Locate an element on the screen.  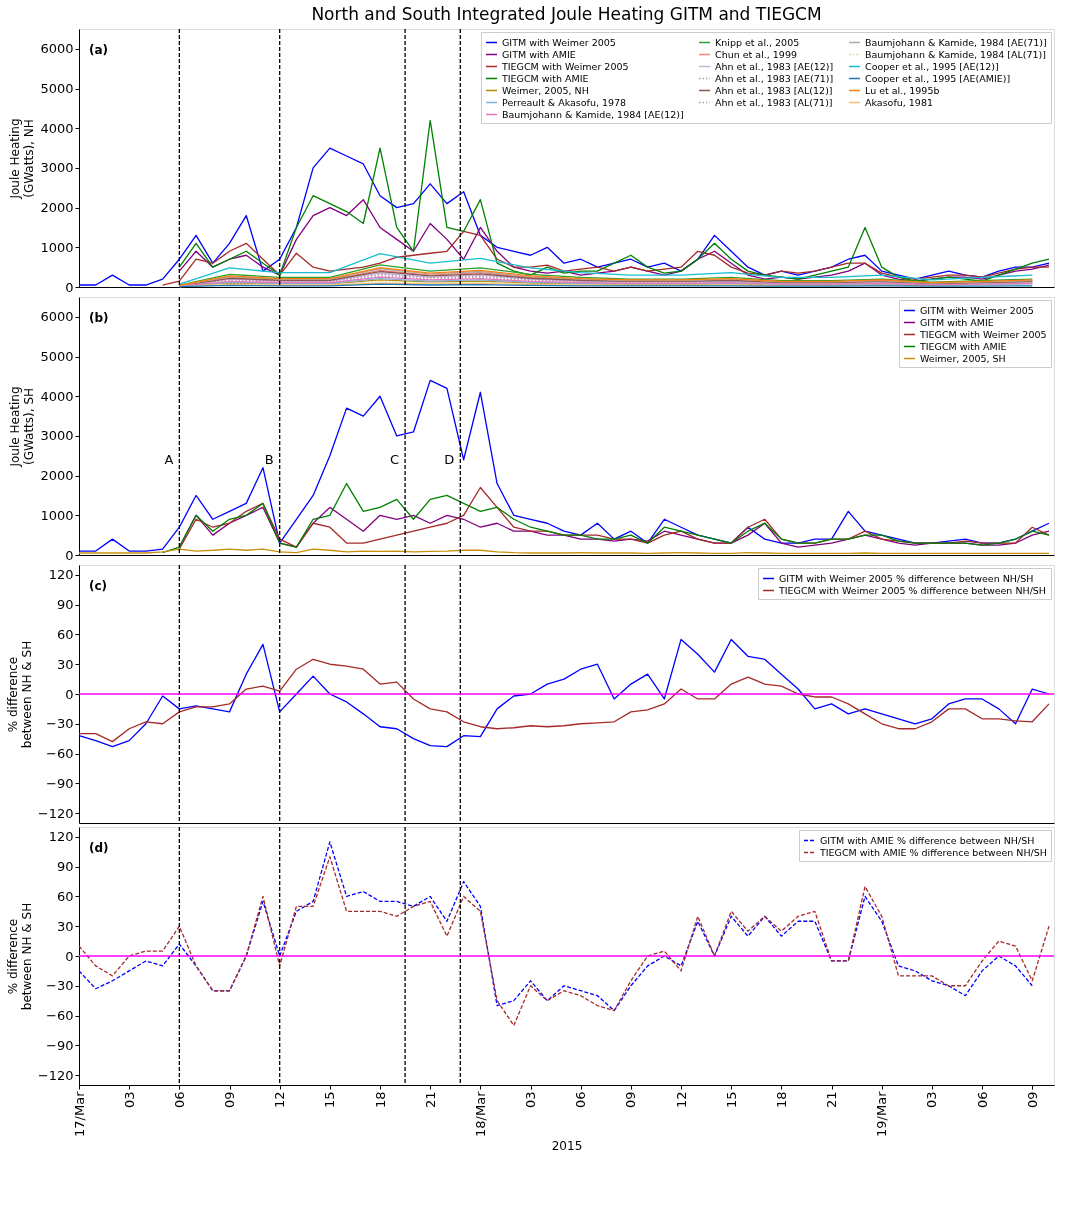
ref-line-label: B is located at coordinates (269, 459).